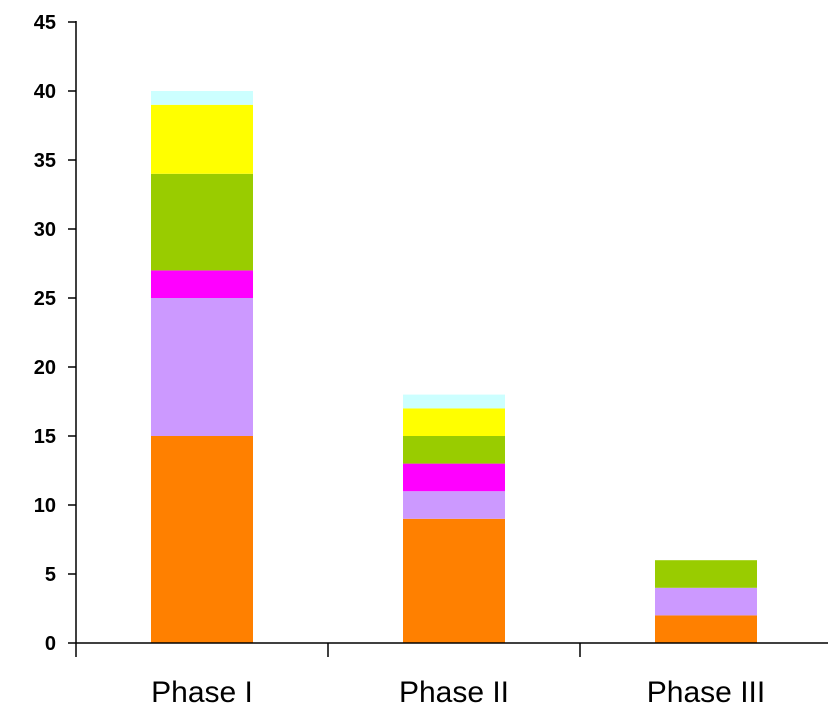 The width and height of the screenshot is (828, 721). Describe the element at coordinates (202, 692) in the screenshot. I see `x-category-label: Phase I` at that location.